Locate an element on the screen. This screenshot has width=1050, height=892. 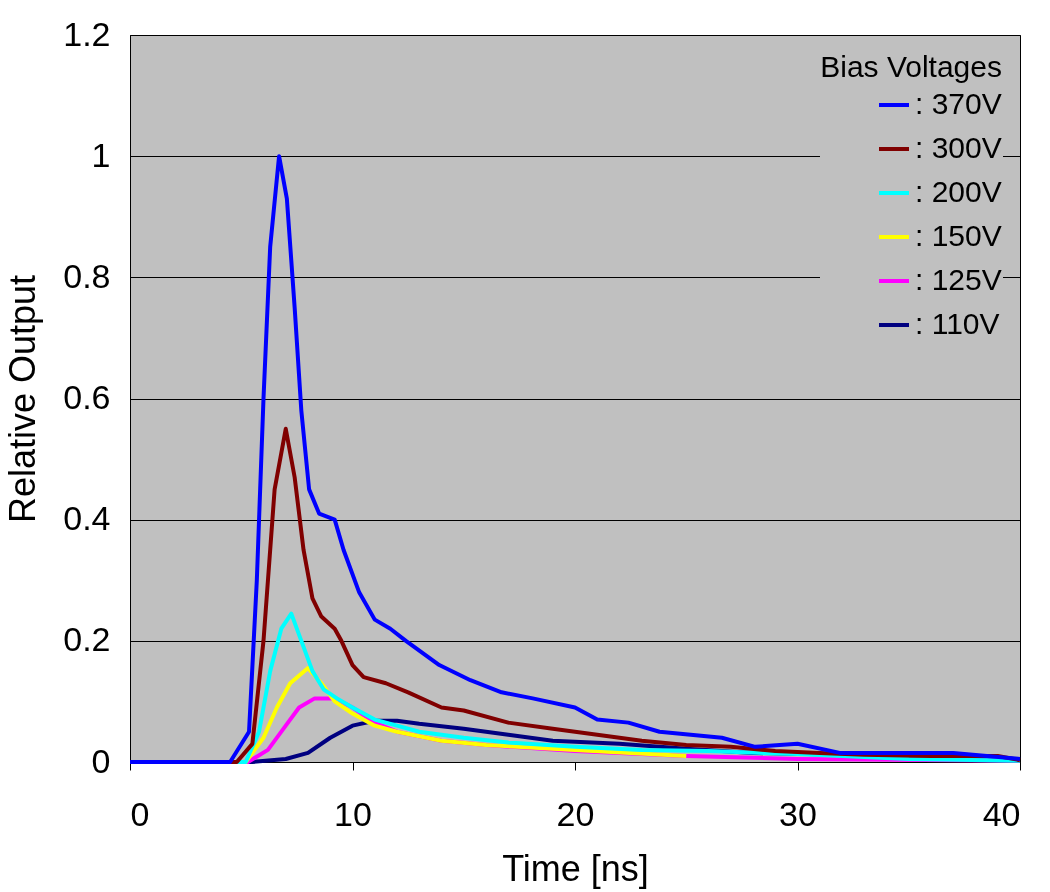
y-tick-label: 0.8 is located at coordinates (87, 275).